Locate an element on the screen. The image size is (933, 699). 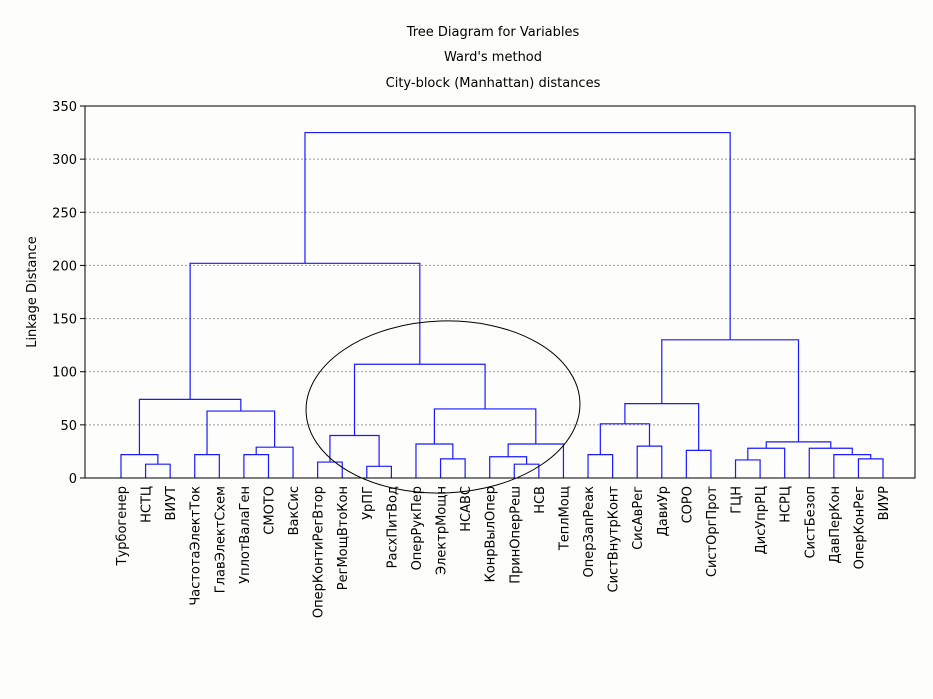
leaf-label: СОРО is located at coordinates (687, 504).